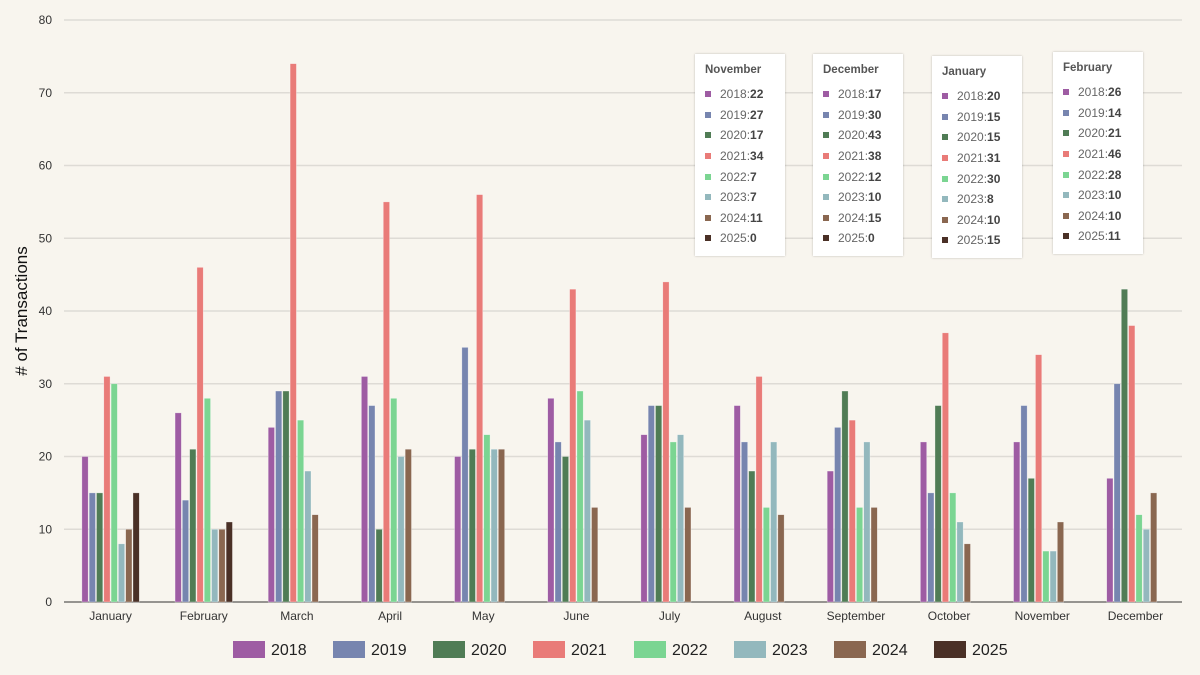 The image size is (1200, 675). What do you see at coordinates (931, 547) in the screenshot?
I see `bar-2019-october` at bounding box center [931, 547].